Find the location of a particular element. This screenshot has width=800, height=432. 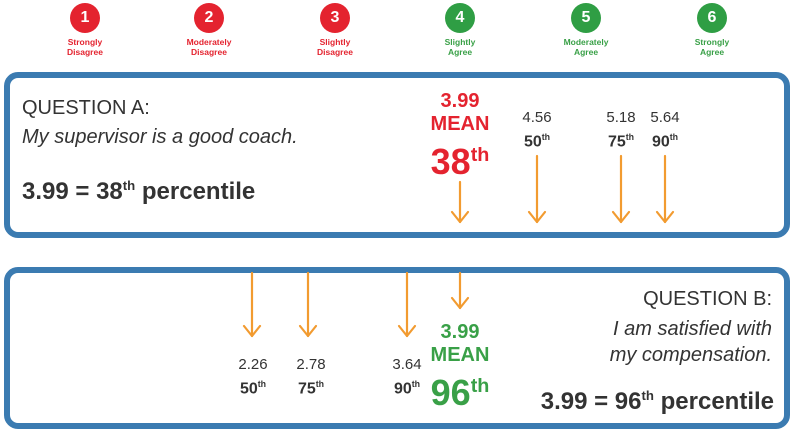

question-b-mean-value: 3.99 is located at coordinates (460, 332).